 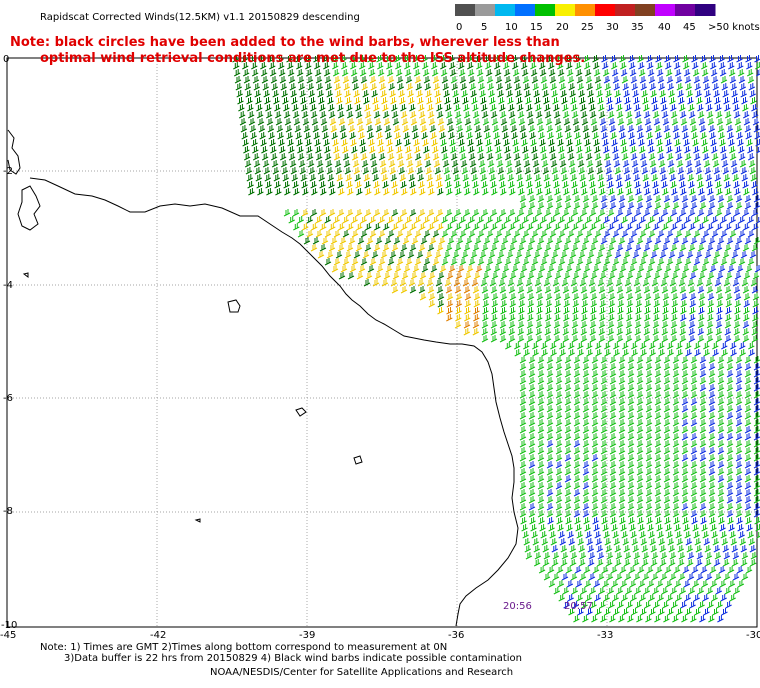 I want to click on amapa-coast, so click(x=14, y=152).